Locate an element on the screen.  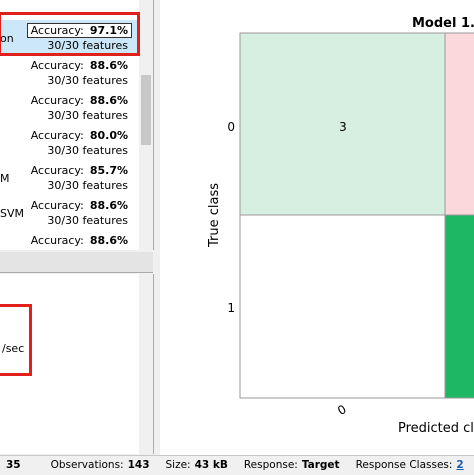
details-text: /sec is located at coordinates (13, 348).